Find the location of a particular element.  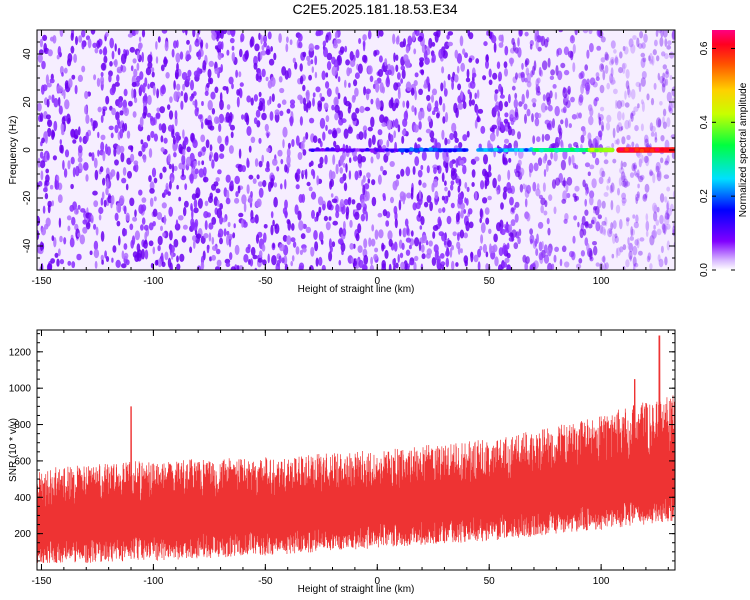

x-tick-label: -150 is located at coordinates (41, 281).